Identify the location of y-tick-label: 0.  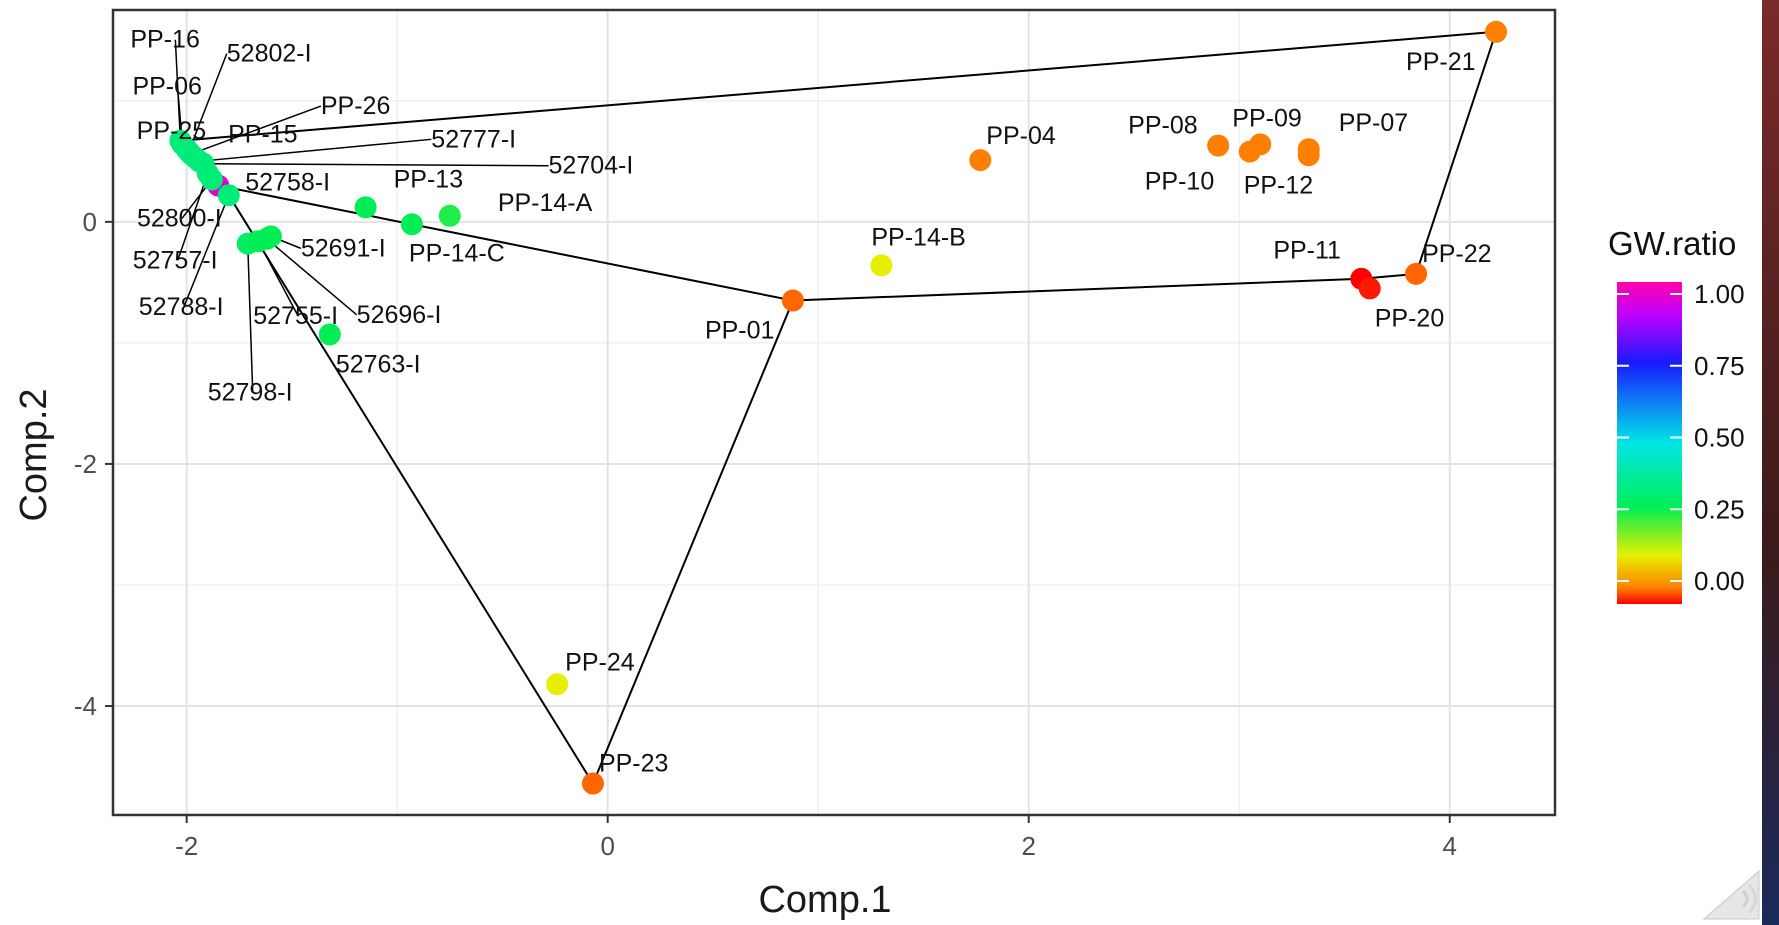
(90, 222).